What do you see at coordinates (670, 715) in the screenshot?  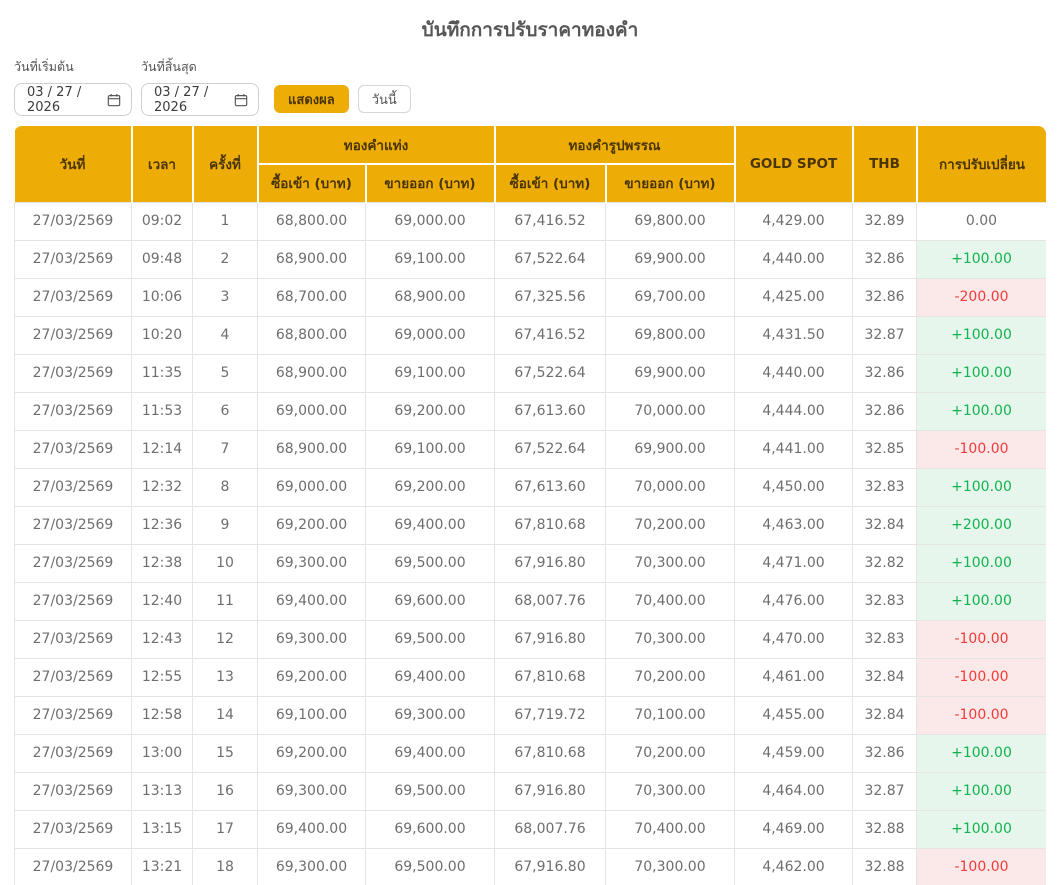 I see `cell-ornament-sell: 70,100.00` at bounding box center [670, 715].